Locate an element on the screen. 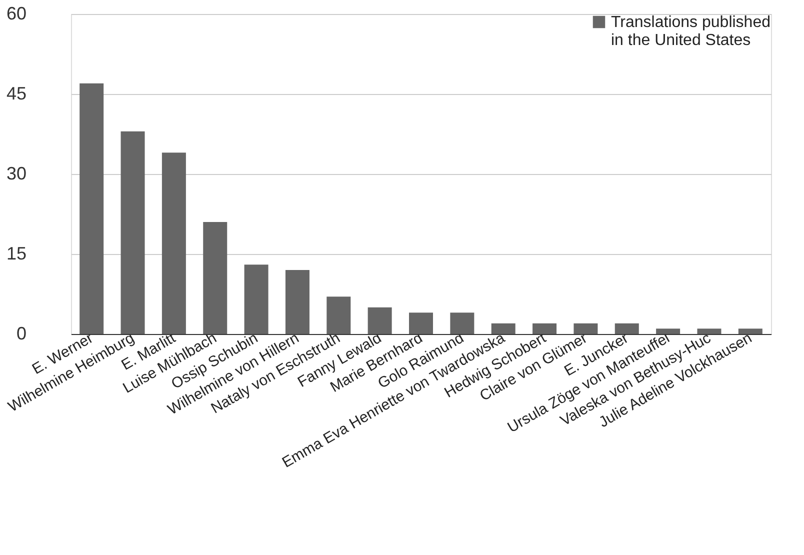 Image resolution: width=804 pixels, height=555 pixels. y-tick-label: 0 is located at coordinates (21, 334).